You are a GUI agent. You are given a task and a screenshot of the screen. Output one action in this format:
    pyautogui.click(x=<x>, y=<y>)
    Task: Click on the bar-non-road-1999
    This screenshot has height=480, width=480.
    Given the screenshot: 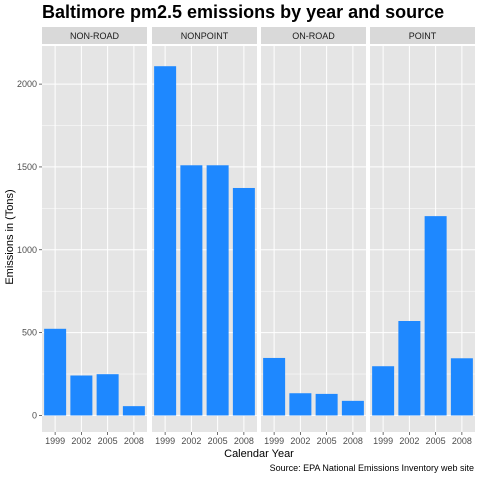 What is the action you would take?
    pyautogui.click(x=55, y=372)
    